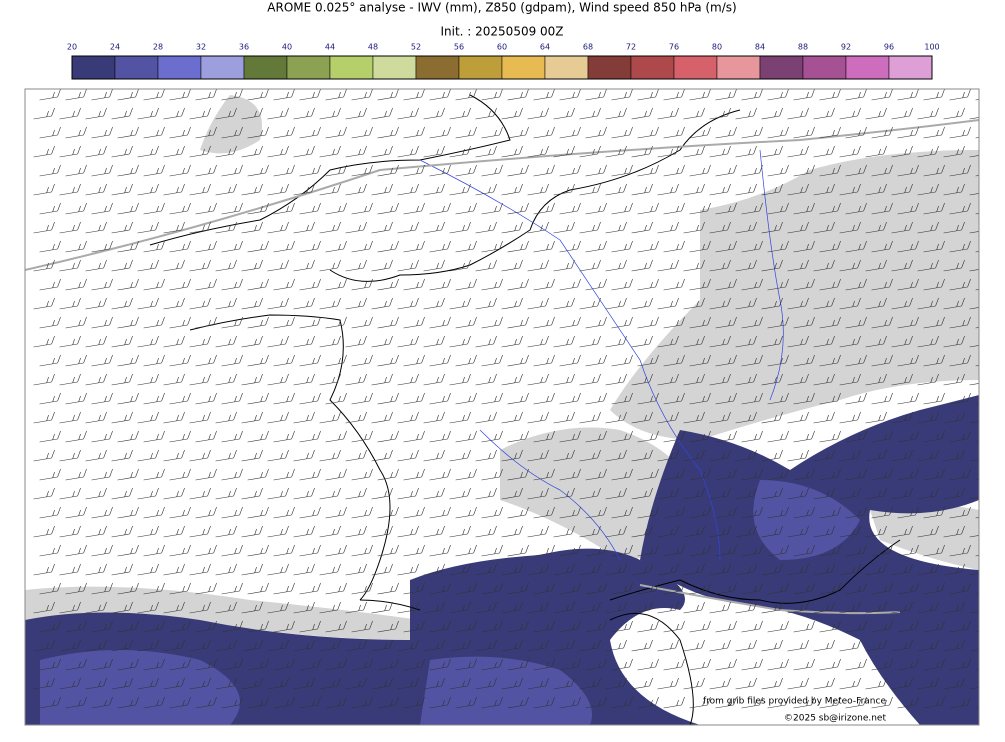 The width and height of the screenshot is (1005, 742). What do you see at coordinates (760, 47) in the screenshot?
I see `colorbar-tick-label: 84` at bounding box center [760, 47].